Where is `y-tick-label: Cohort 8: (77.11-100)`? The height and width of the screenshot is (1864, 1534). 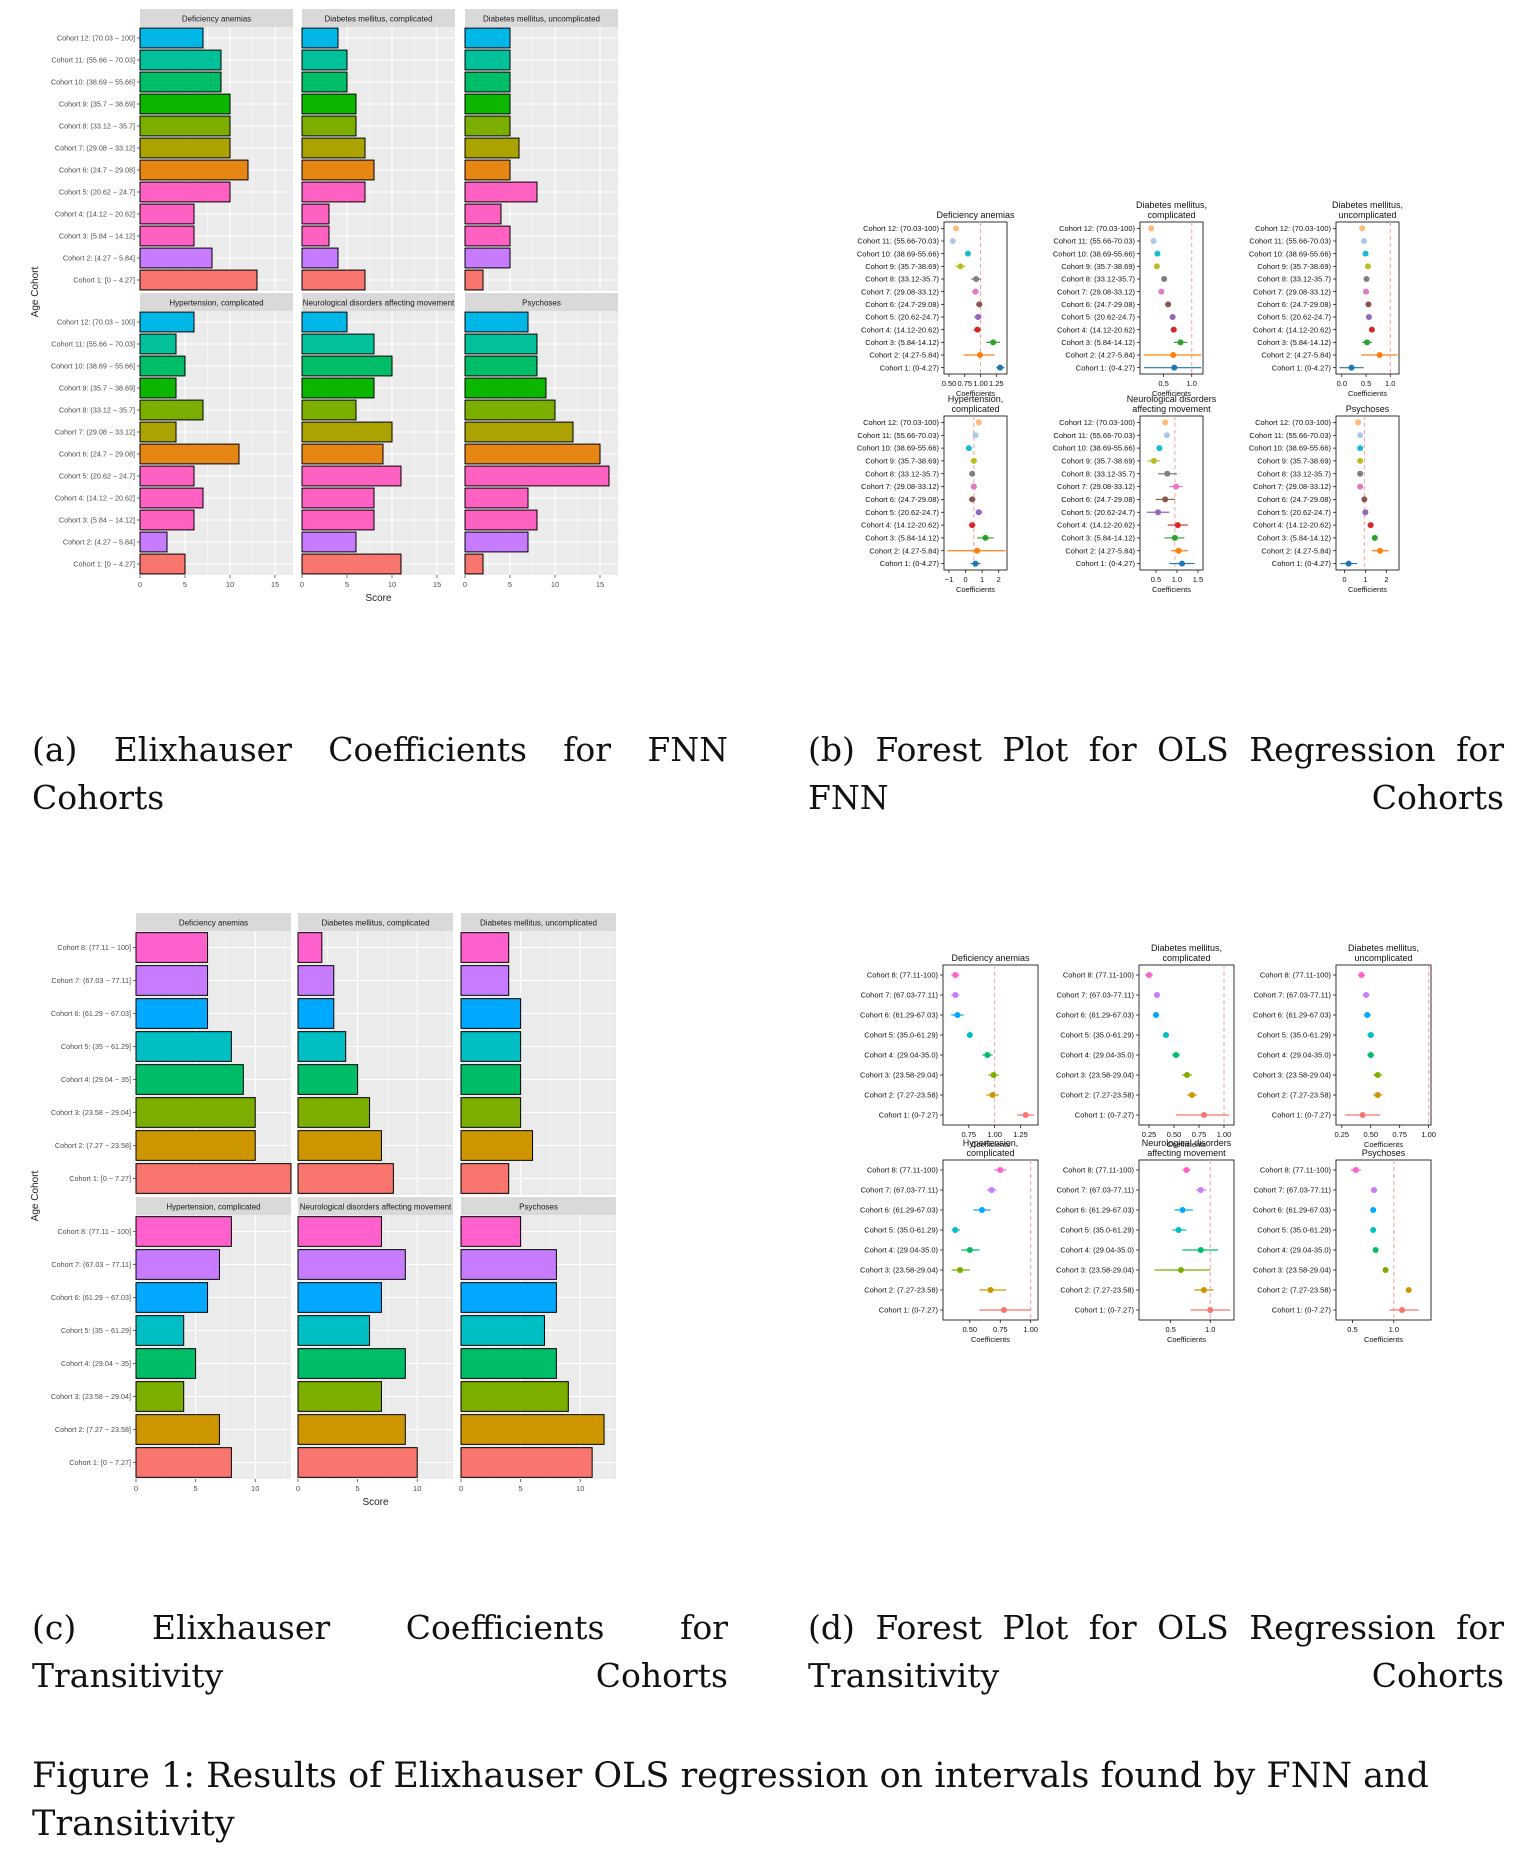 y-tick-label: Cohort 8: (77.11-100) is located at coordinates (903, 1170).